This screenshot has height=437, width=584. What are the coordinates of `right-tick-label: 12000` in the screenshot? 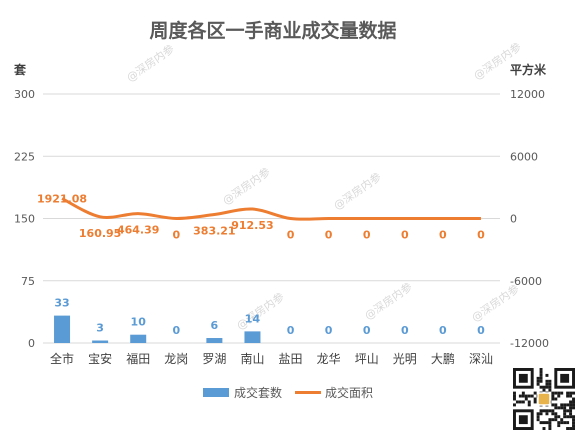 It's located at (527, 94).